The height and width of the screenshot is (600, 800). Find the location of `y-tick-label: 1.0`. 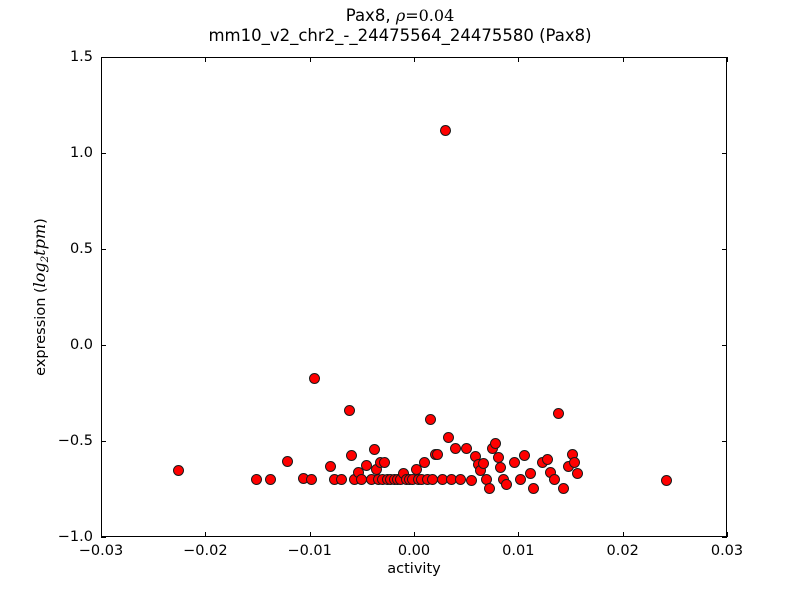

y-tick-label: 1.0 is located at coordinates (81, 153).